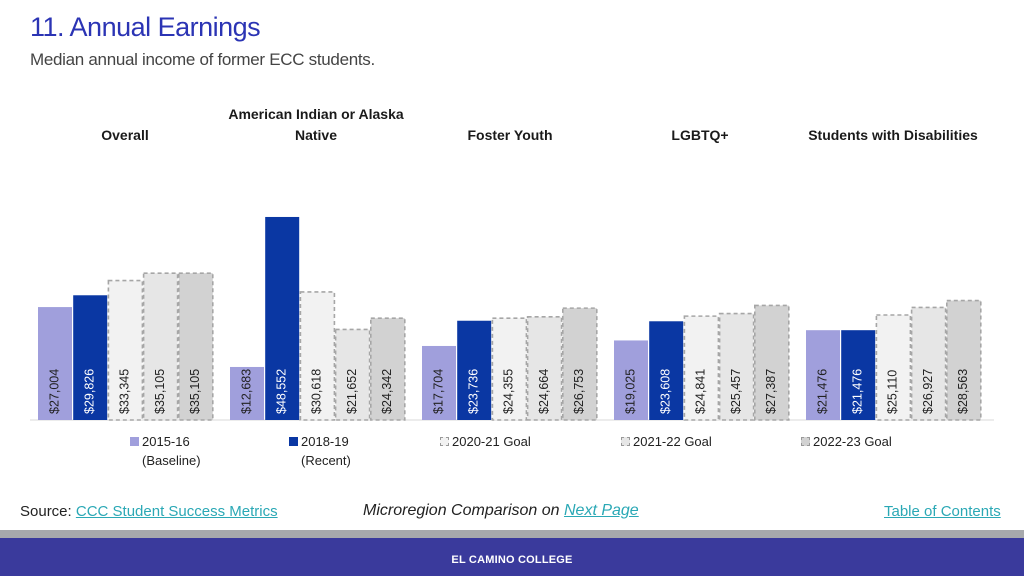 The width and height of the screenshot is (1024, 582). Describe the element at coordinates (509, 391) in the screenshot. I see `data-label-2-2: $24,355` at that location.